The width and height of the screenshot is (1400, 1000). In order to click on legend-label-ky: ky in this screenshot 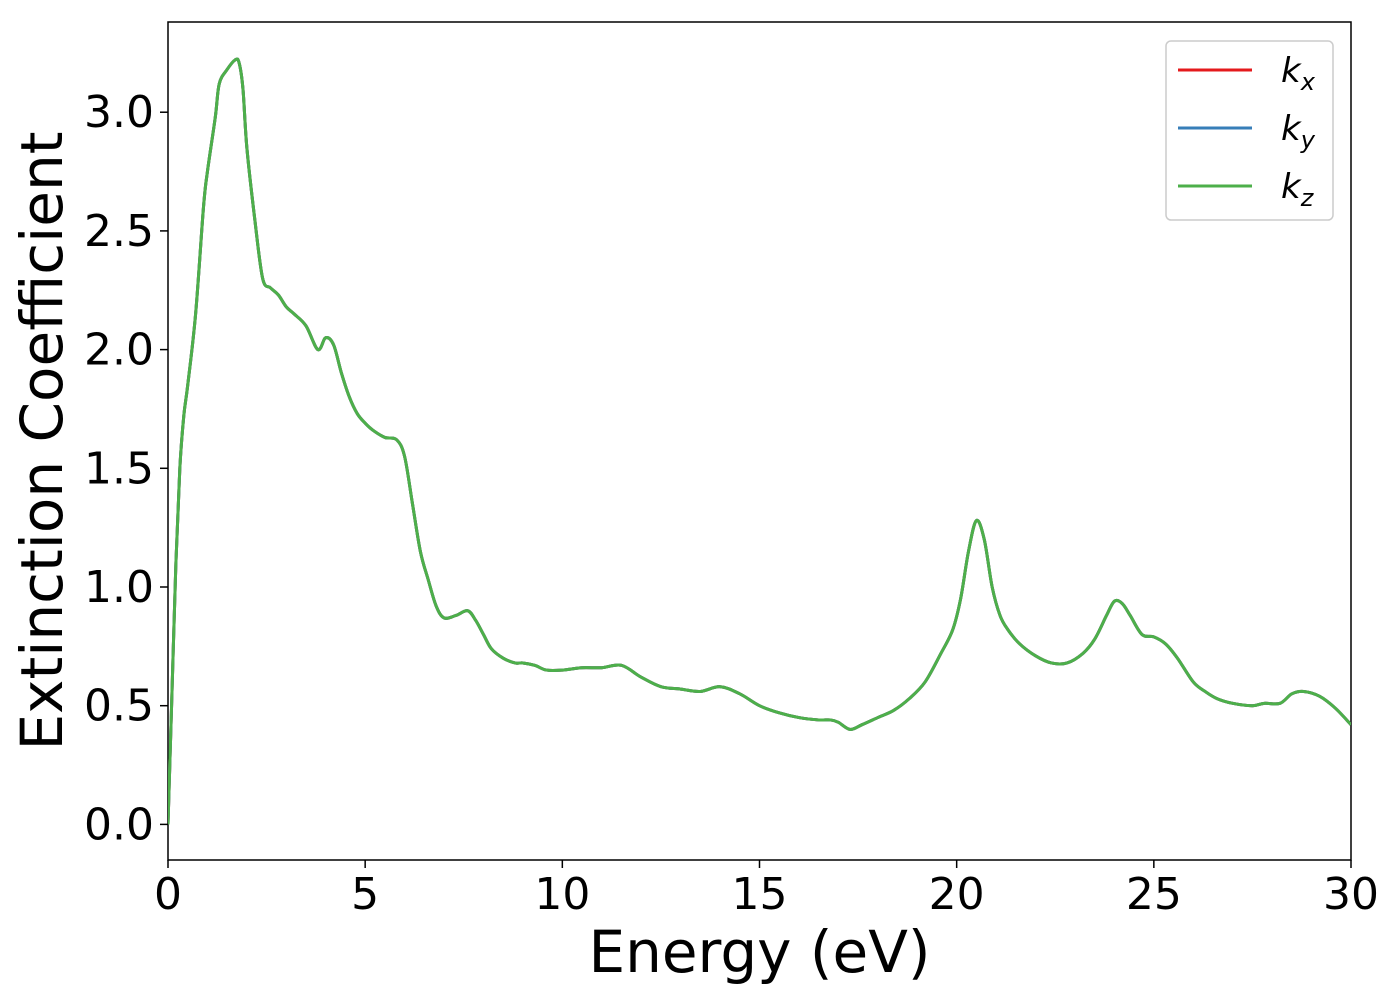, I will do `click(1298, 131)`.